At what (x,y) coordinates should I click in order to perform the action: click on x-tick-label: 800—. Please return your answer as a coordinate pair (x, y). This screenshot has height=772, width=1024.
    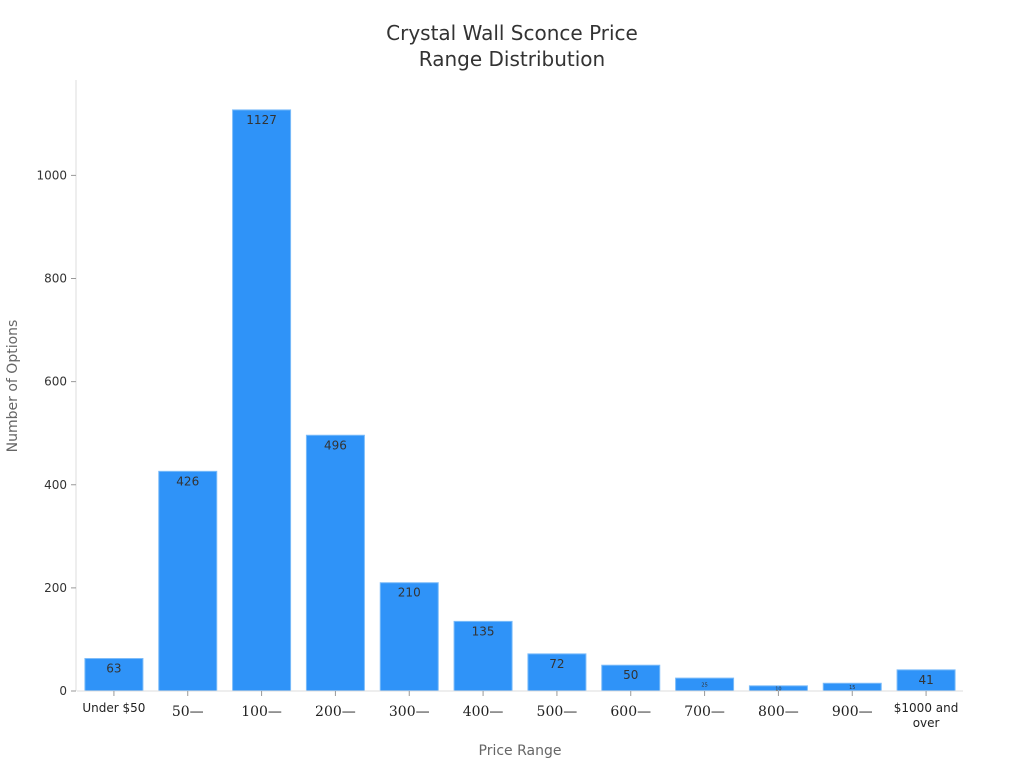
    Looking at the image, I should click on (778, 712).